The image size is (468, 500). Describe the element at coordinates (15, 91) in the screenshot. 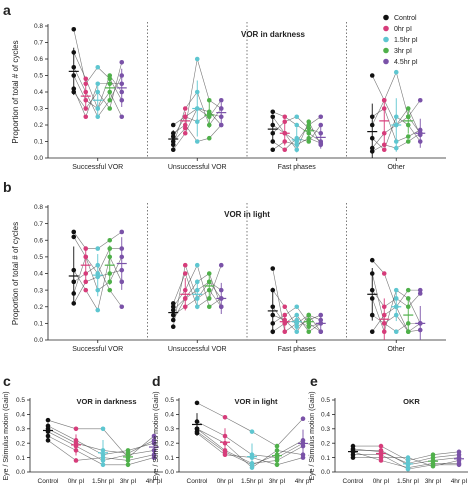

I see `y-axis-label: Proportion of total # of cycles` at that location.